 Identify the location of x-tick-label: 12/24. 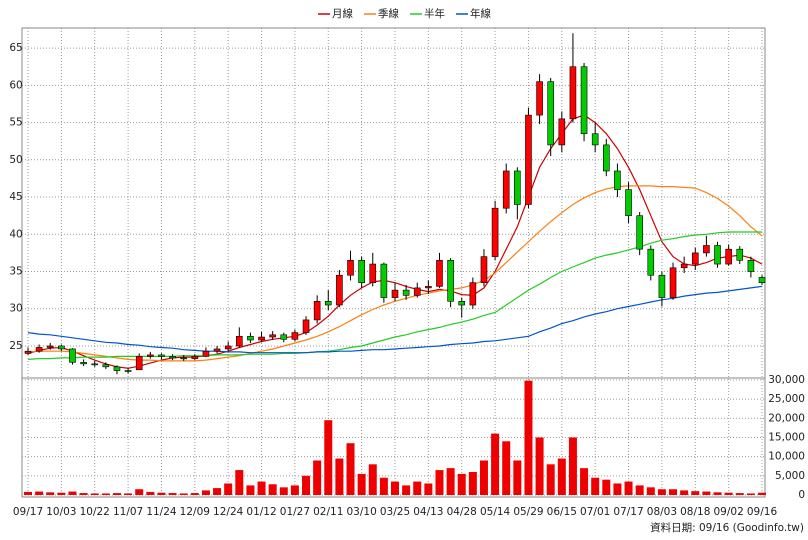
(228, 512).